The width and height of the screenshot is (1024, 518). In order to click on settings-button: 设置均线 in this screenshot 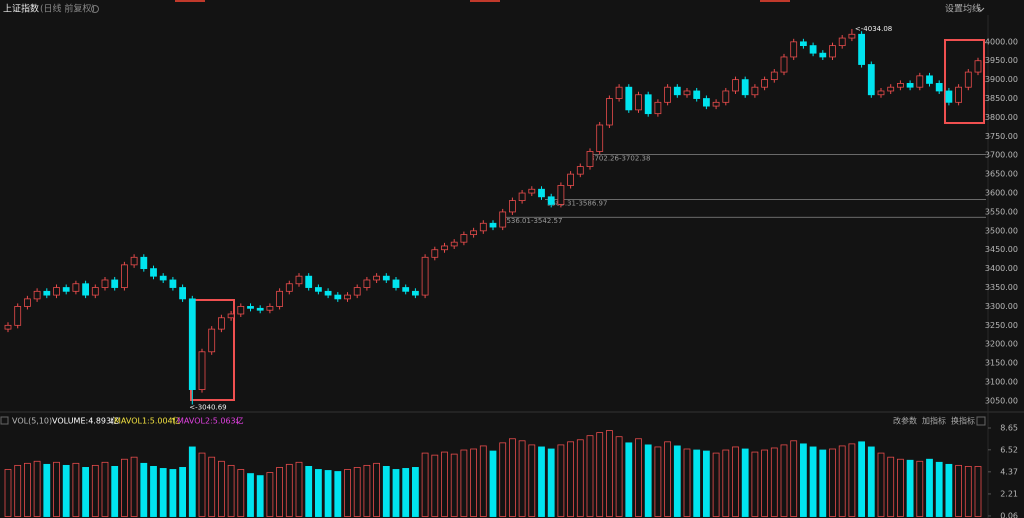, I will do `click(963, 9)`.